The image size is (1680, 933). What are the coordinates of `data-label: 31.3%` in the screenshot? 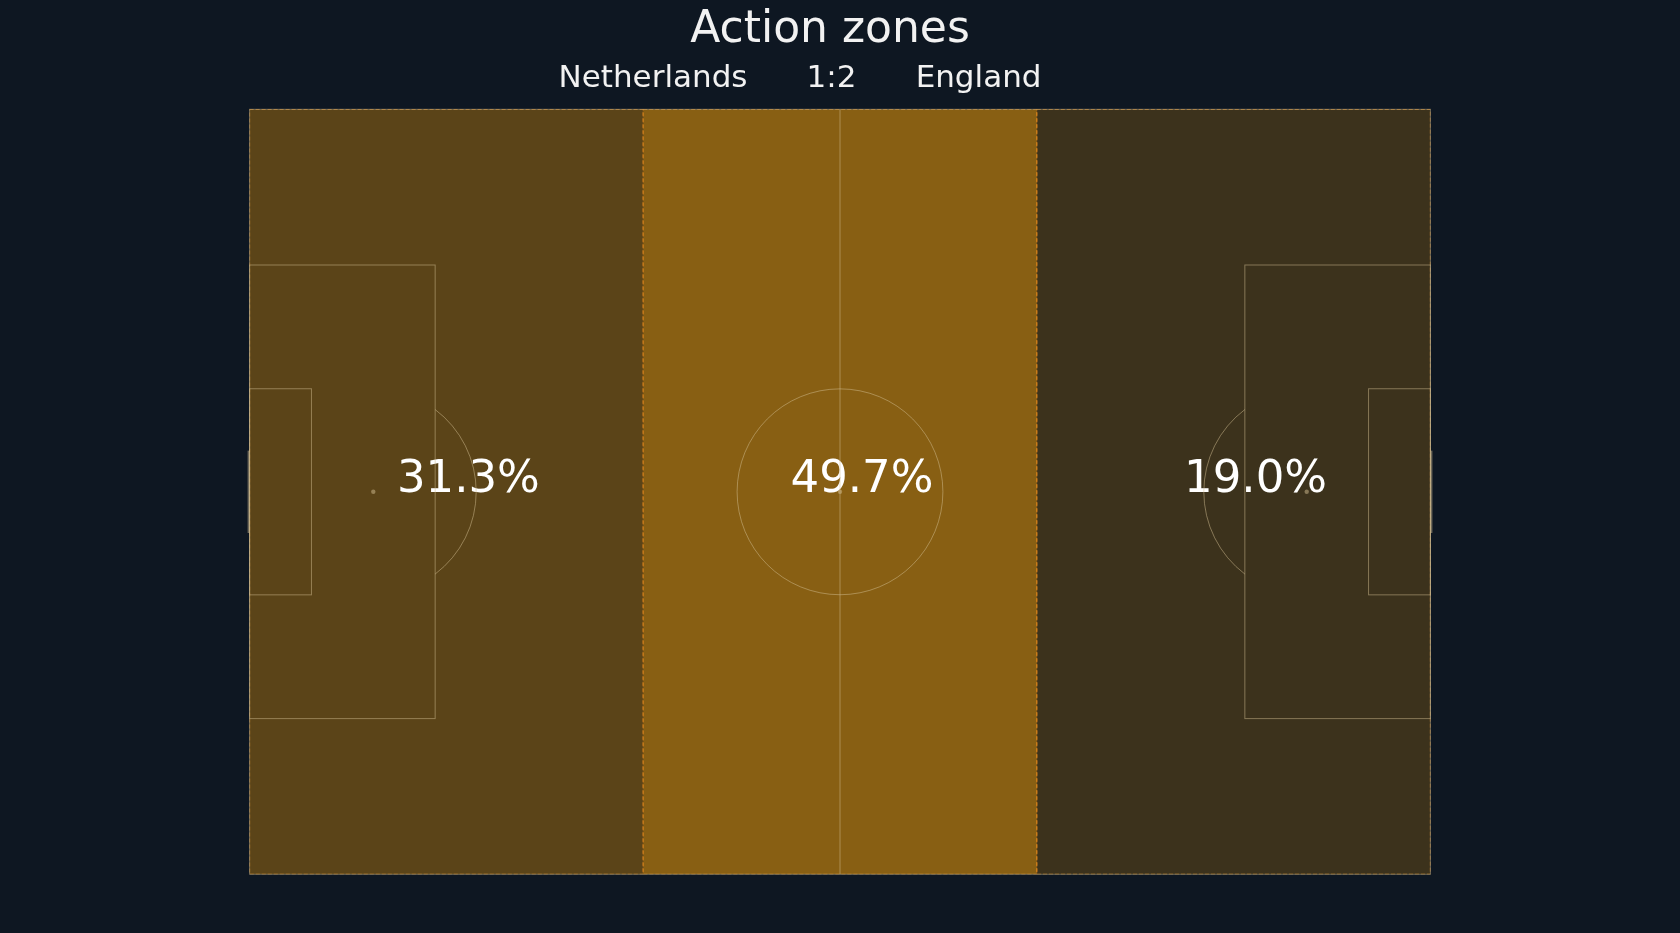 It's located at (468, 476).